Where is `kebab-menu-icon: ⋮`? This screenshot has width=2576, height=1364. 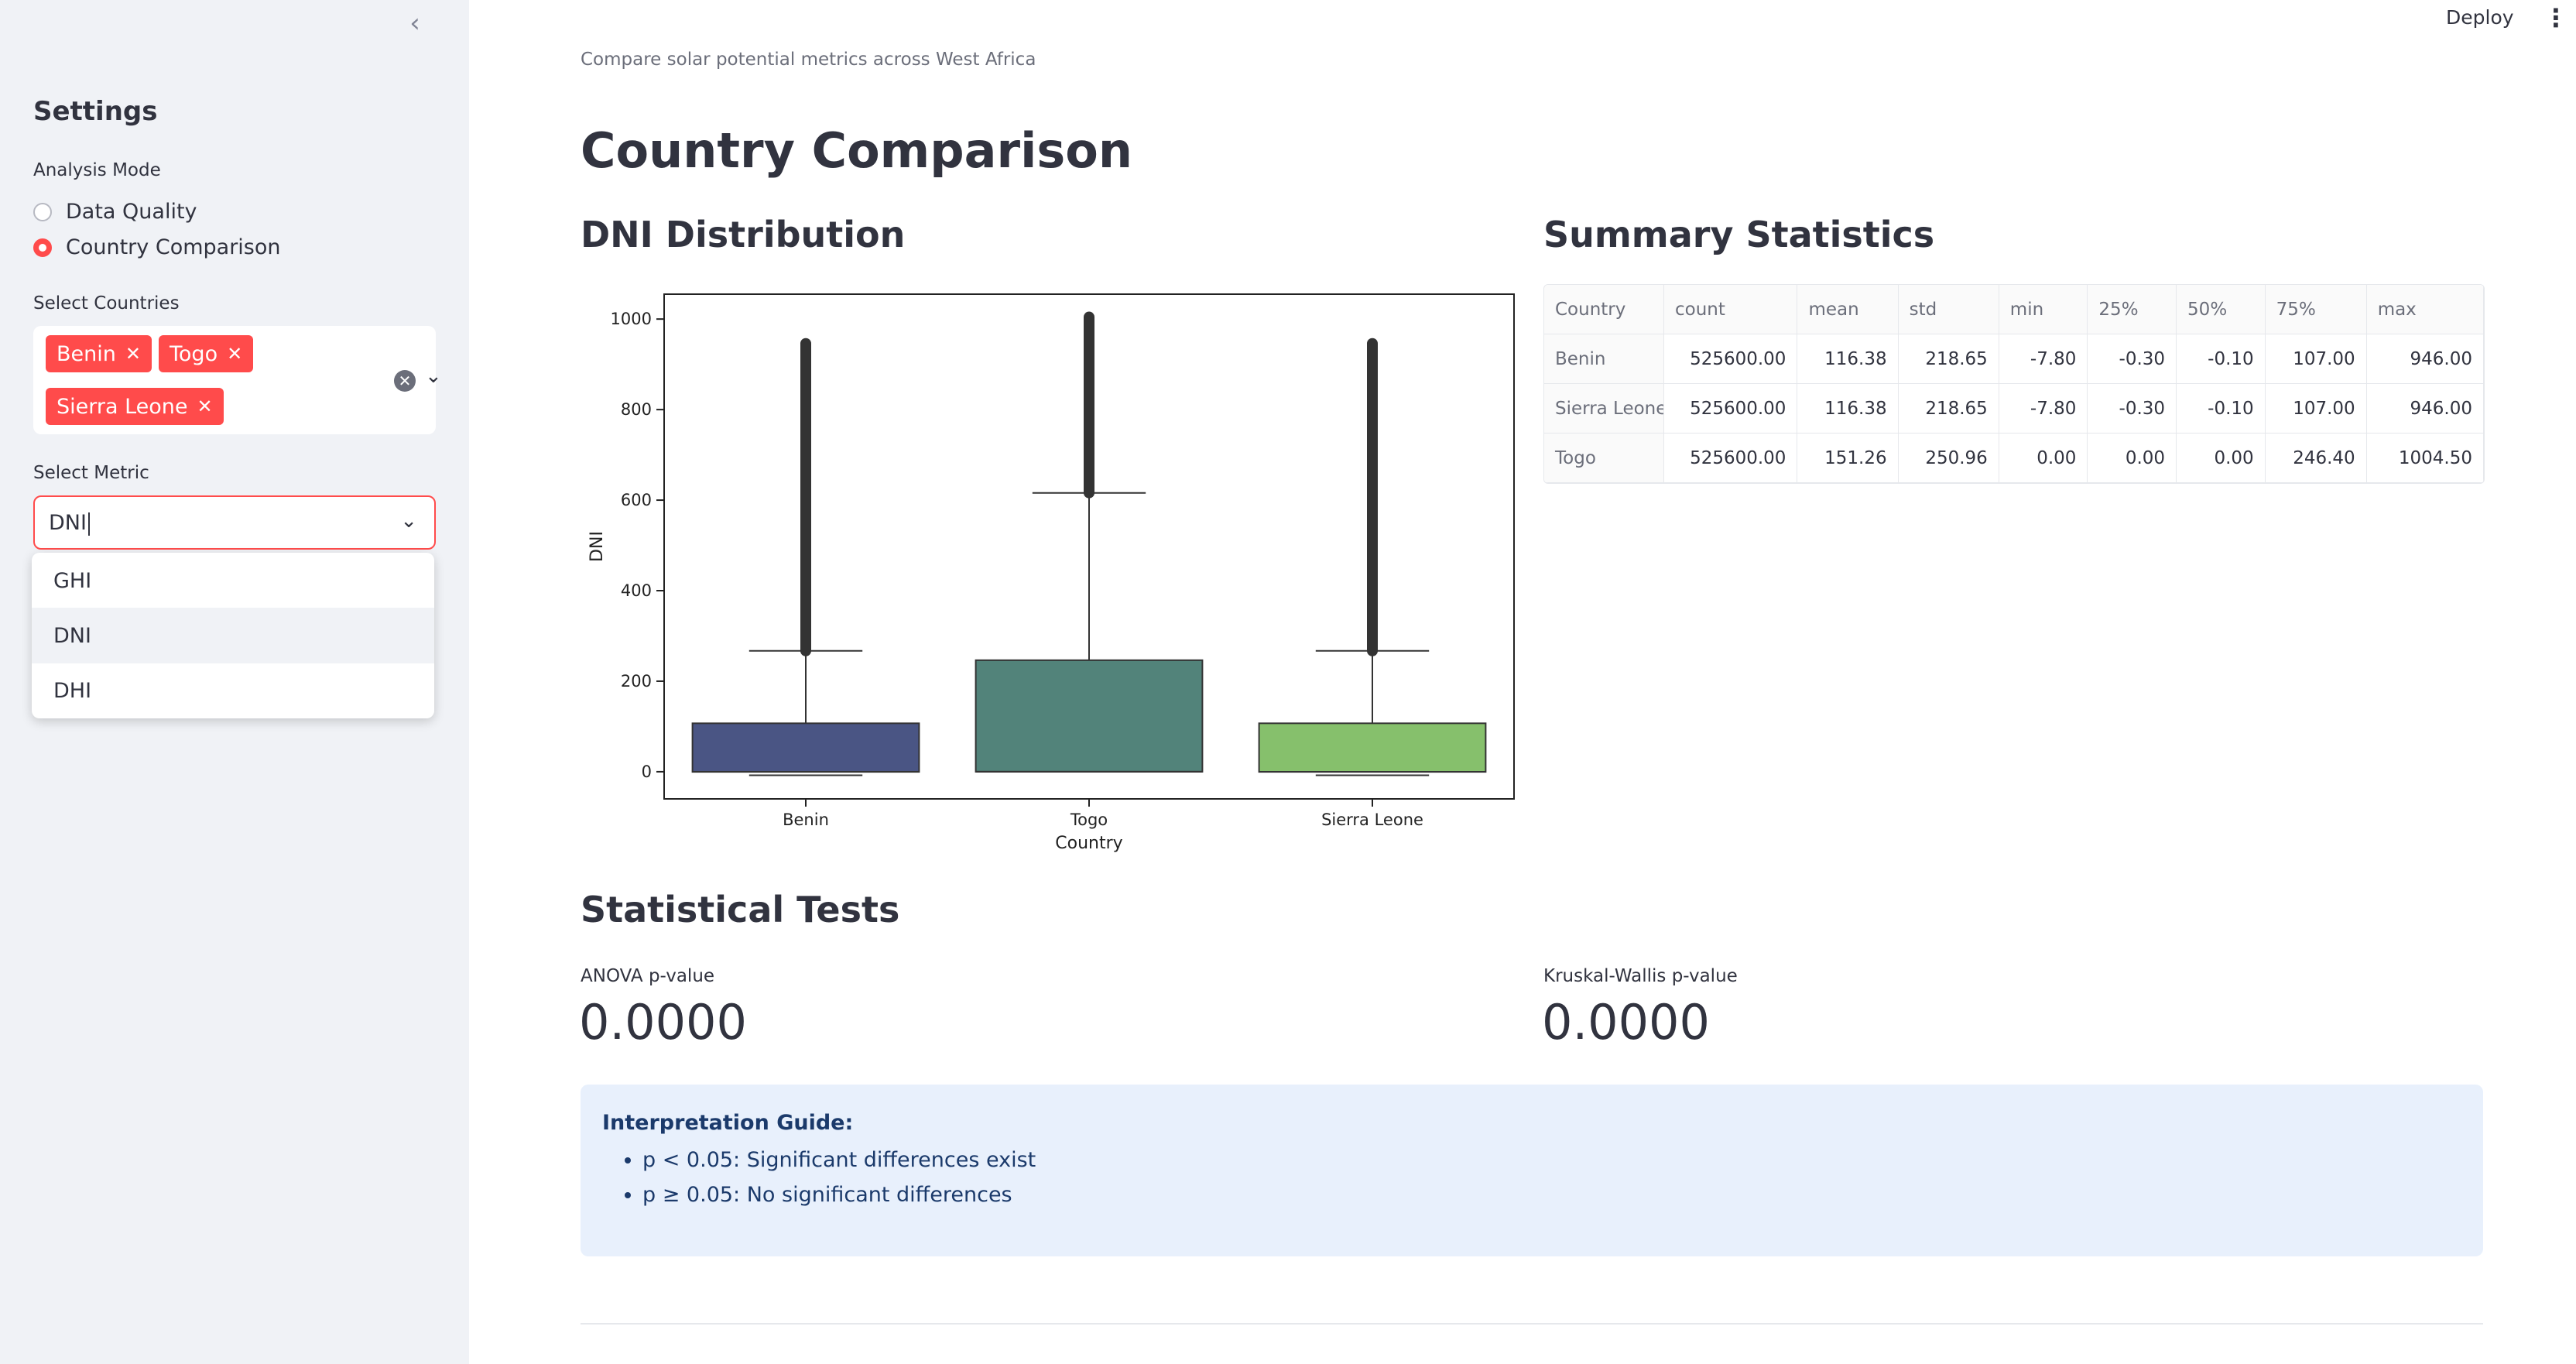
kebab-menu-icon: ⋮ is located at coordinates (2555, 18).